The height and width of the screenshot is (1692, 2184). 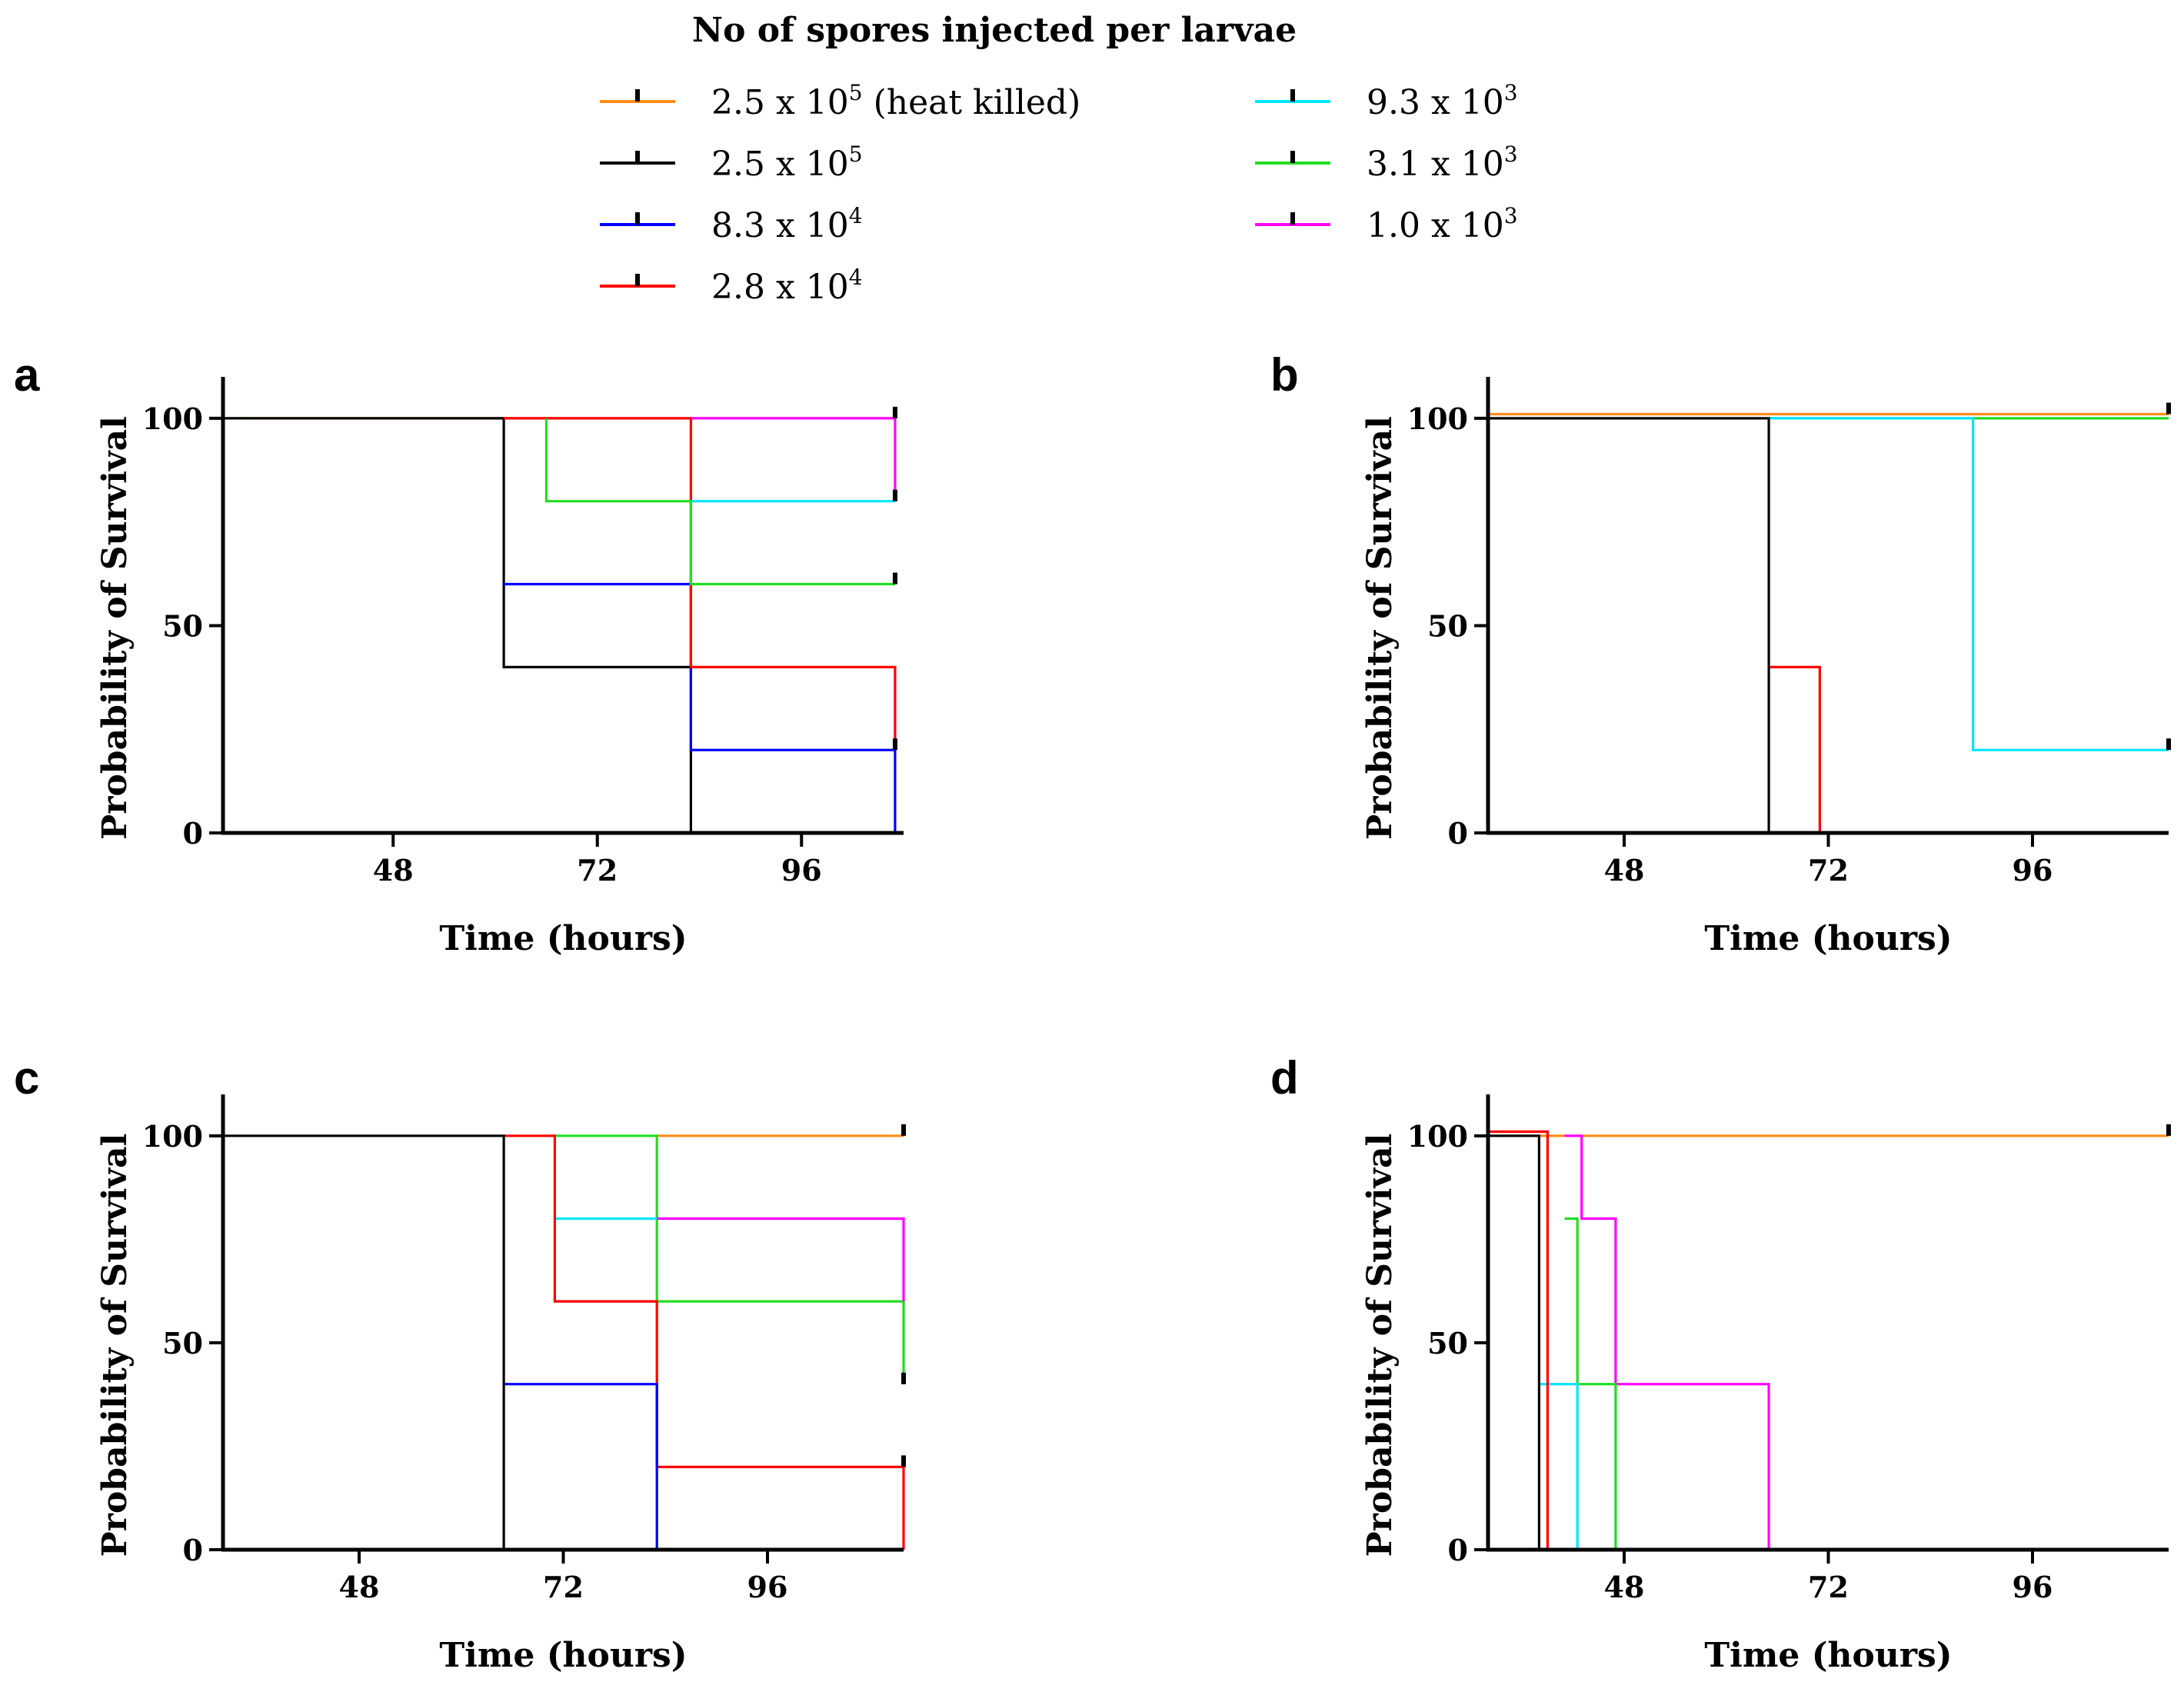 I want to click on legend-entry-d83k: 8.3 x 104, so click(x=731, y=224).